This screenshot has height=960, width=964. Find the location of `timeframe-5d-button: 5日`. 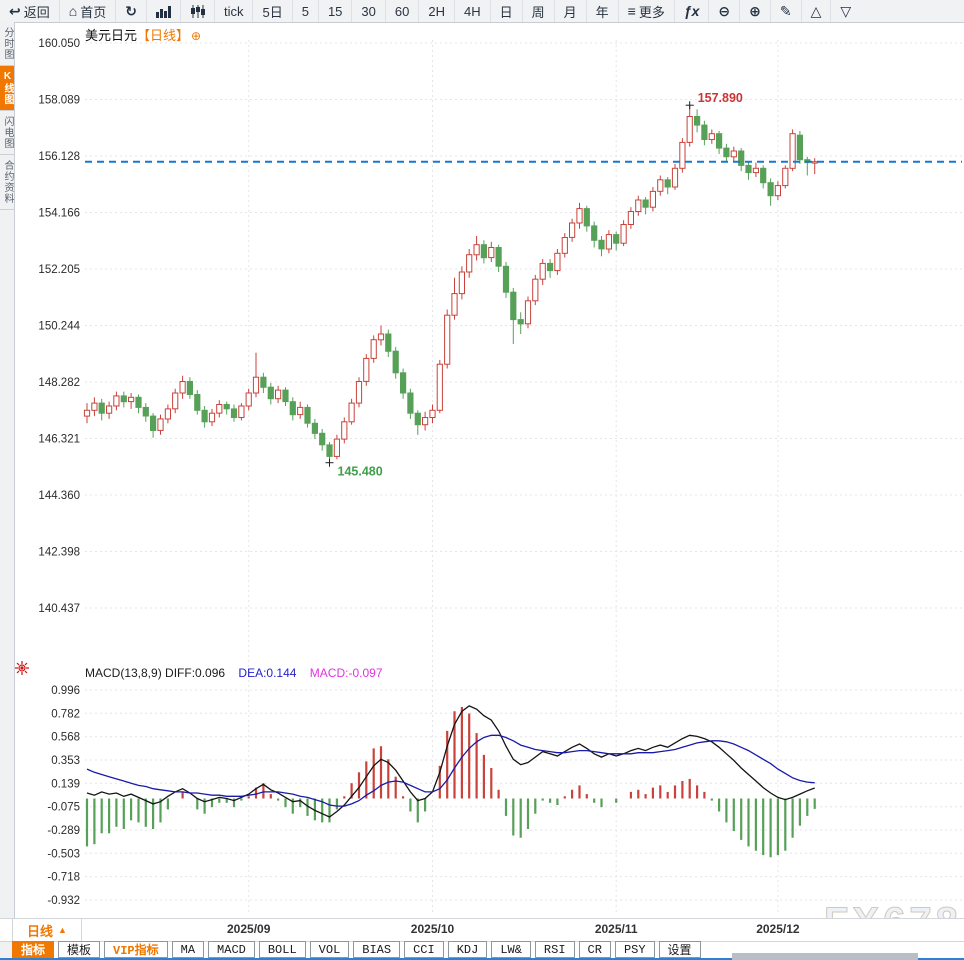

timeframe-5d-button: 5日 is located at coordinates (273, 11).